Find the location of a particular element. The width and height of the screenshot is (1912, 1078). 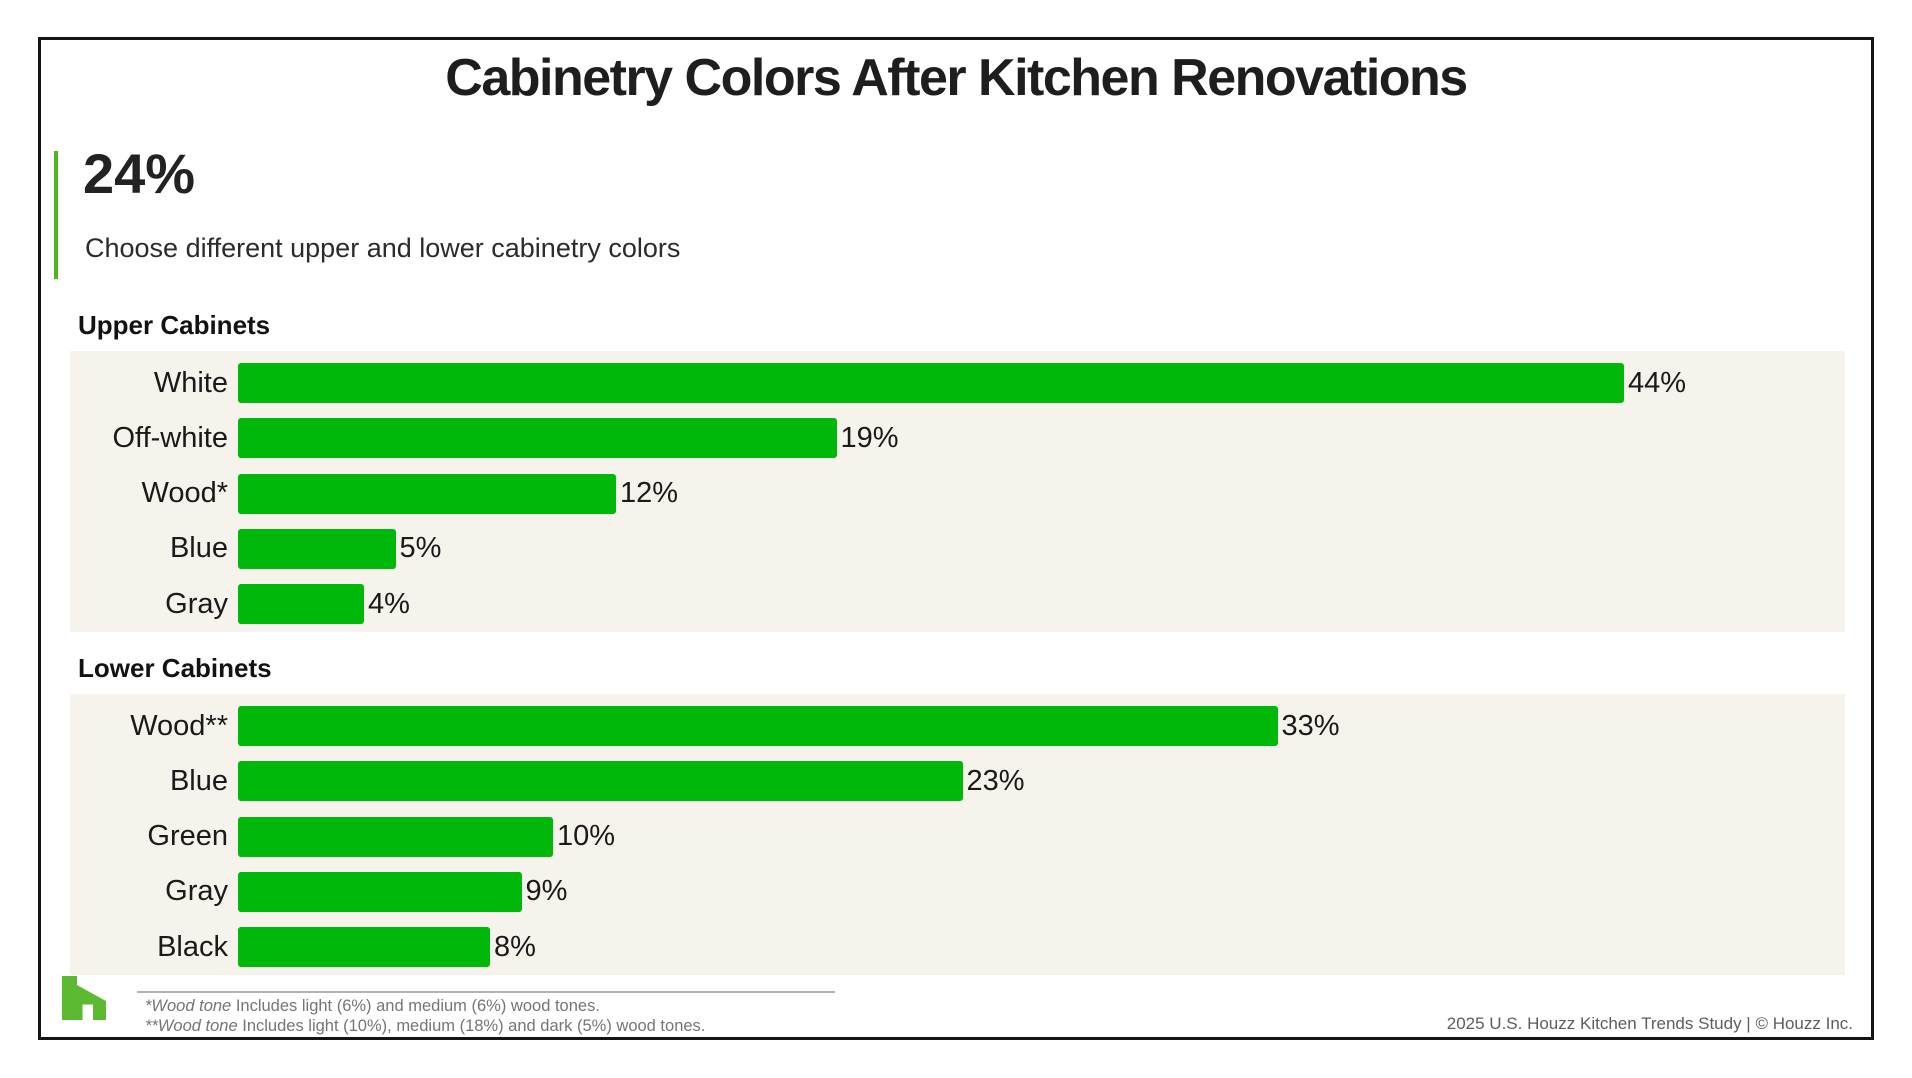

category-label: Wood* is located at coordinates (184, 493).